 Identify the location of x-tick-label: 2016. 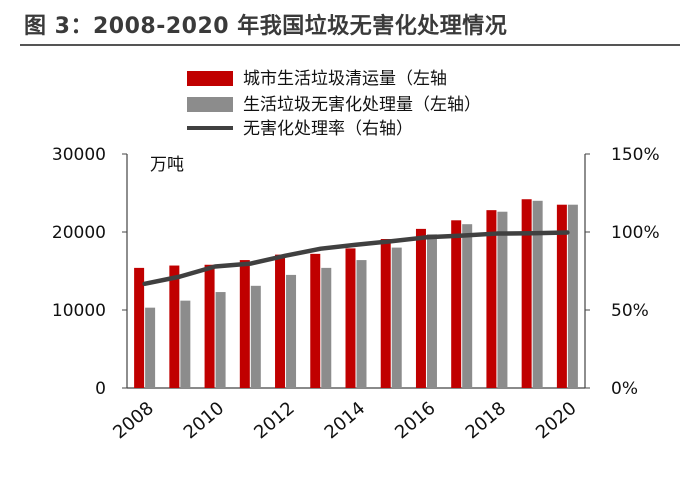
(415, 421).